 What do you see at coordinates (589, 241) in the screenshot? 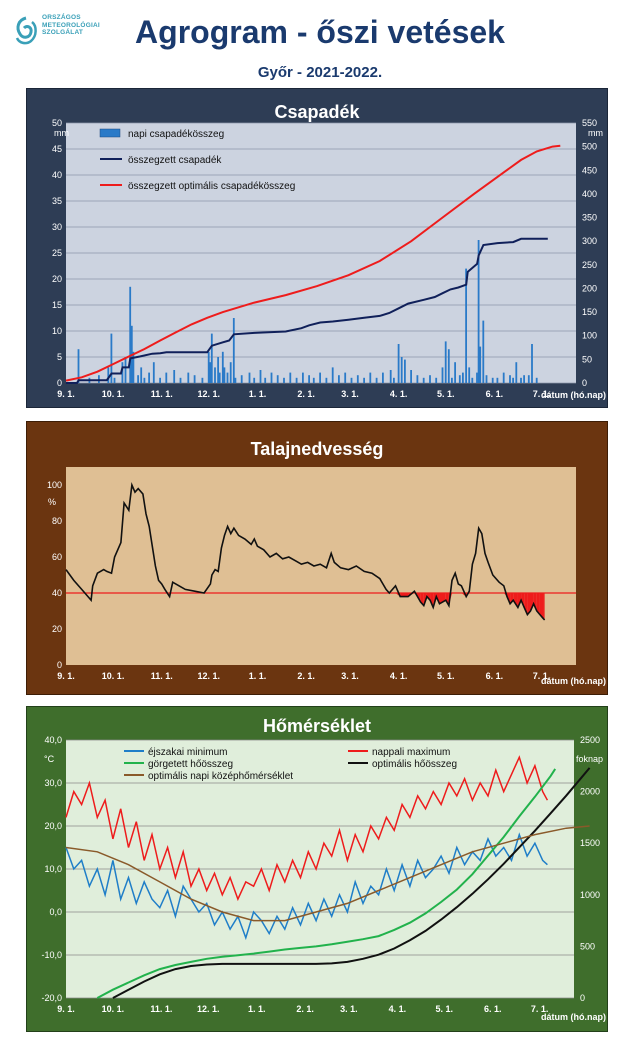
I see `y-right-tick-label: 300` at bounding box center [589, 241].